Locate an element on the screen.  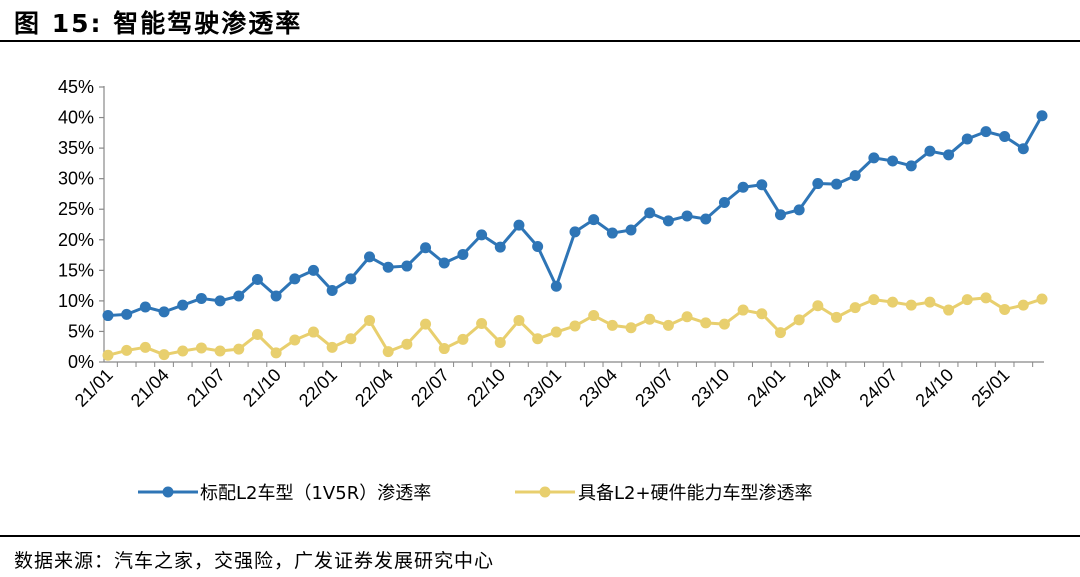
x-tick-label: 21/04 is located at coordinates (150, 388).